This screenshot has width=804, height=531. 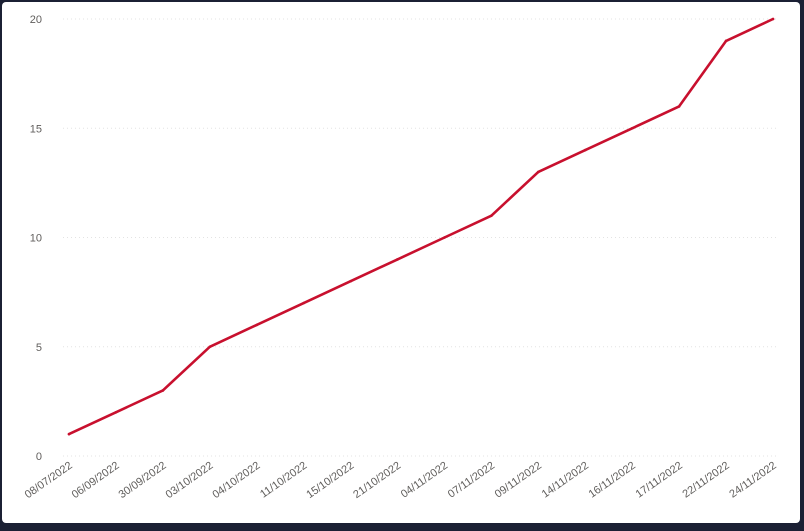 I want to click on x-tick-label: 22/11/2022, so click(x=705, y=480).